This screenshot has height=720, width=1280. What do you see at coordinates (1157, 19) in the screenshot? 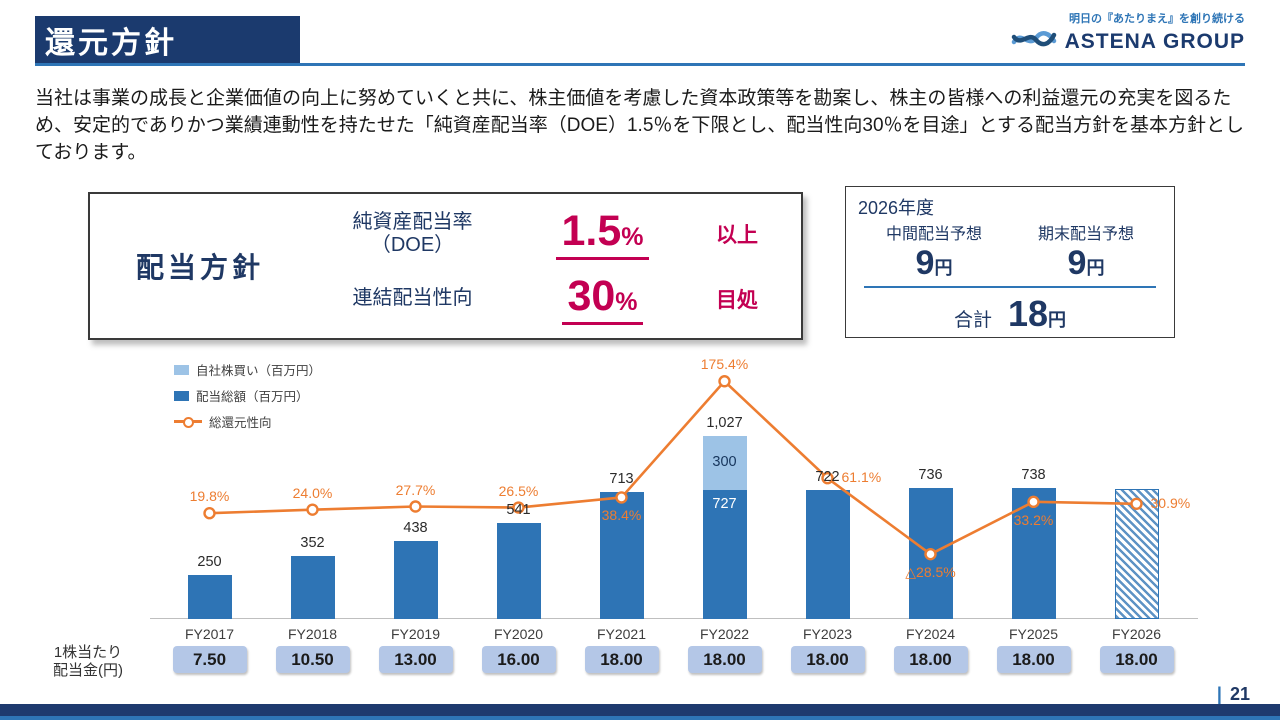
I see `logo-tagline: 明日の『あたりまえ』を創り続ける` at bounding box center [1157, 19].